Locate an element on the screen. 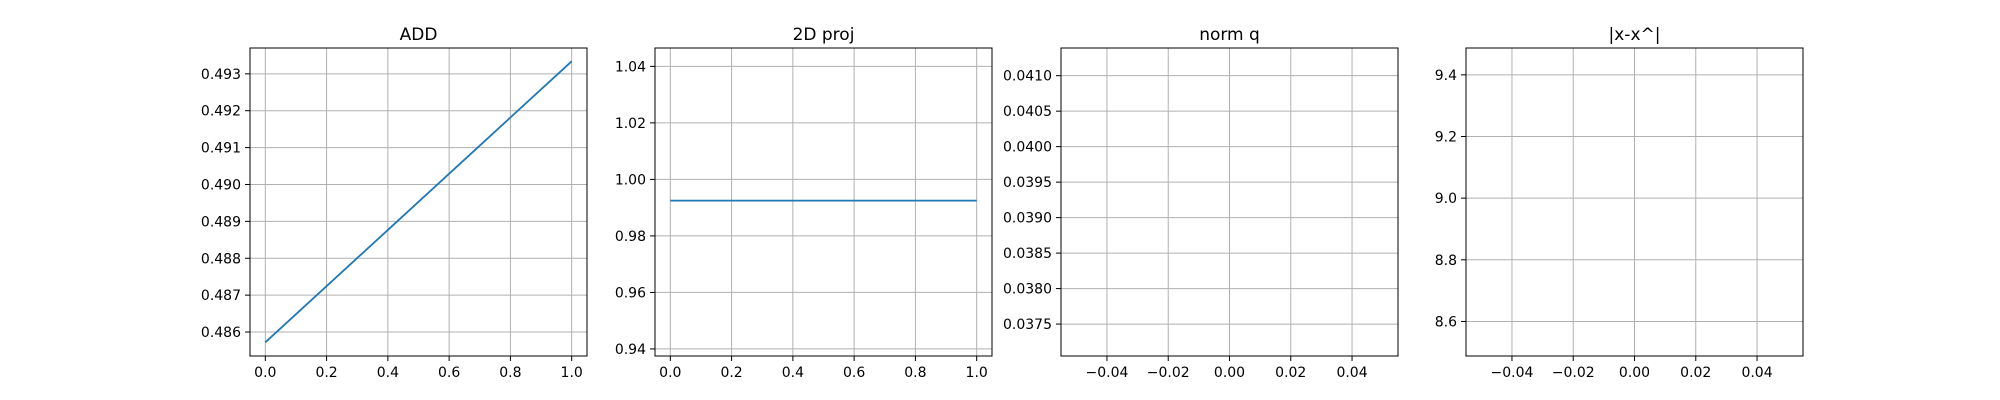  y-tick-label: 9.2 is located at coordinates (1446, 137).